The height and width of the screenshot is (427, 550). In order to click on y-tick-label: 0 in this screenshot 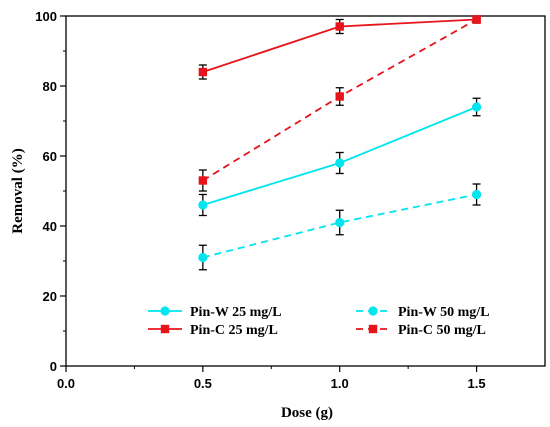, I will do `click(53, 366)`.